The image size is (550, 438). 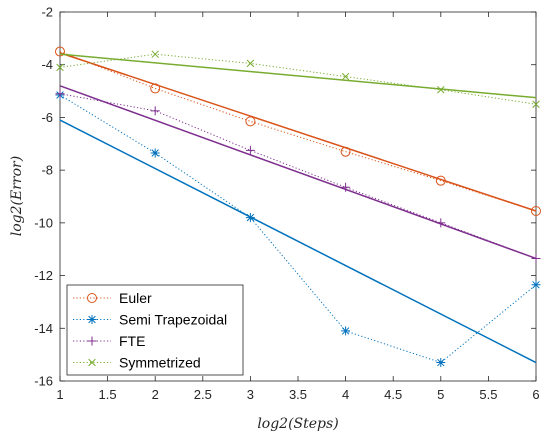 What do you see at coordinates (59, 394) in the screenshot?
I see `x-tick-label: 1` at bounding box center [59, 394].